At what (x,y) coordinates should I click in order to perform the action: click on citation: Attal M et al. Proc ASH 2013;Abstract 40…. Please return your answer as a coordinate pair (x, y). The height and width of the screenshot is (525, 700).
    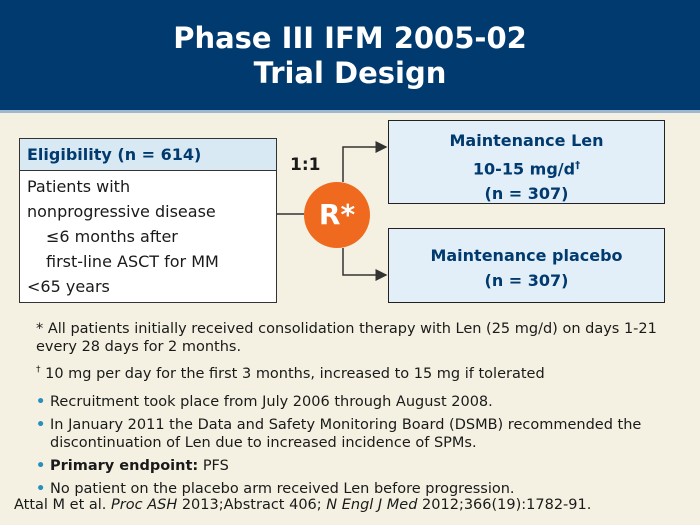
    Looking at the image, I should click on (303, 505).